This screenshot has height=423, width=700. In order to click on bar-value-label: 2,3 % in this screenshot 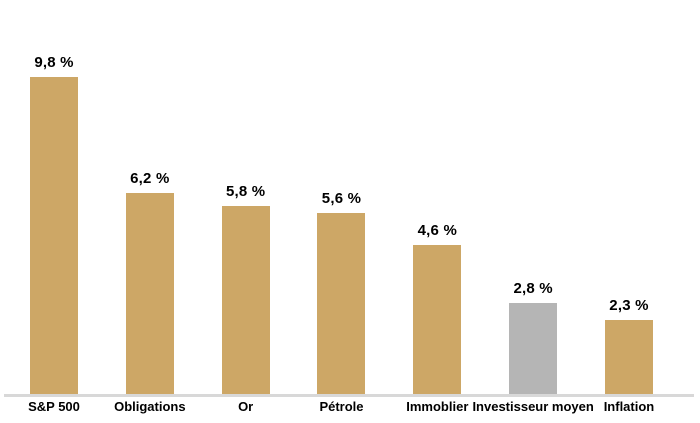, I will do `click(629, 305)`.